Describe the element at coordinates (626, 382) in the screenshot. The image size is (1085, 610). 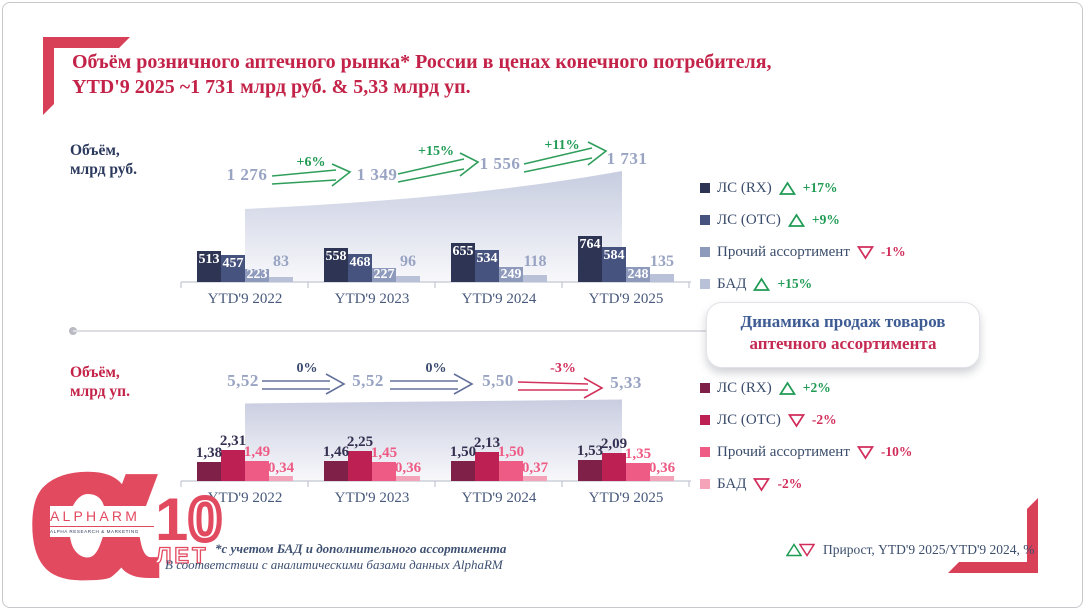
I see `total-pack-2025: 5,33` at that location.